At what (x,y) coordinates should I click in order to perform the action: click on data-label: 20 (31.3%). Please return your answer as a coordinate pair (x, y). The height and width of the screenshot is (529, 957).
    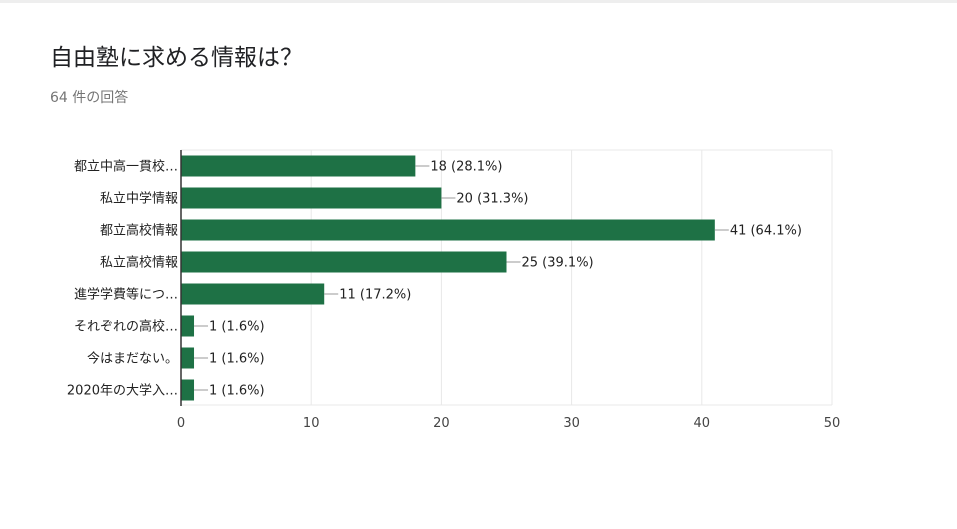
    Looking at the image, I should click on (492, 199).